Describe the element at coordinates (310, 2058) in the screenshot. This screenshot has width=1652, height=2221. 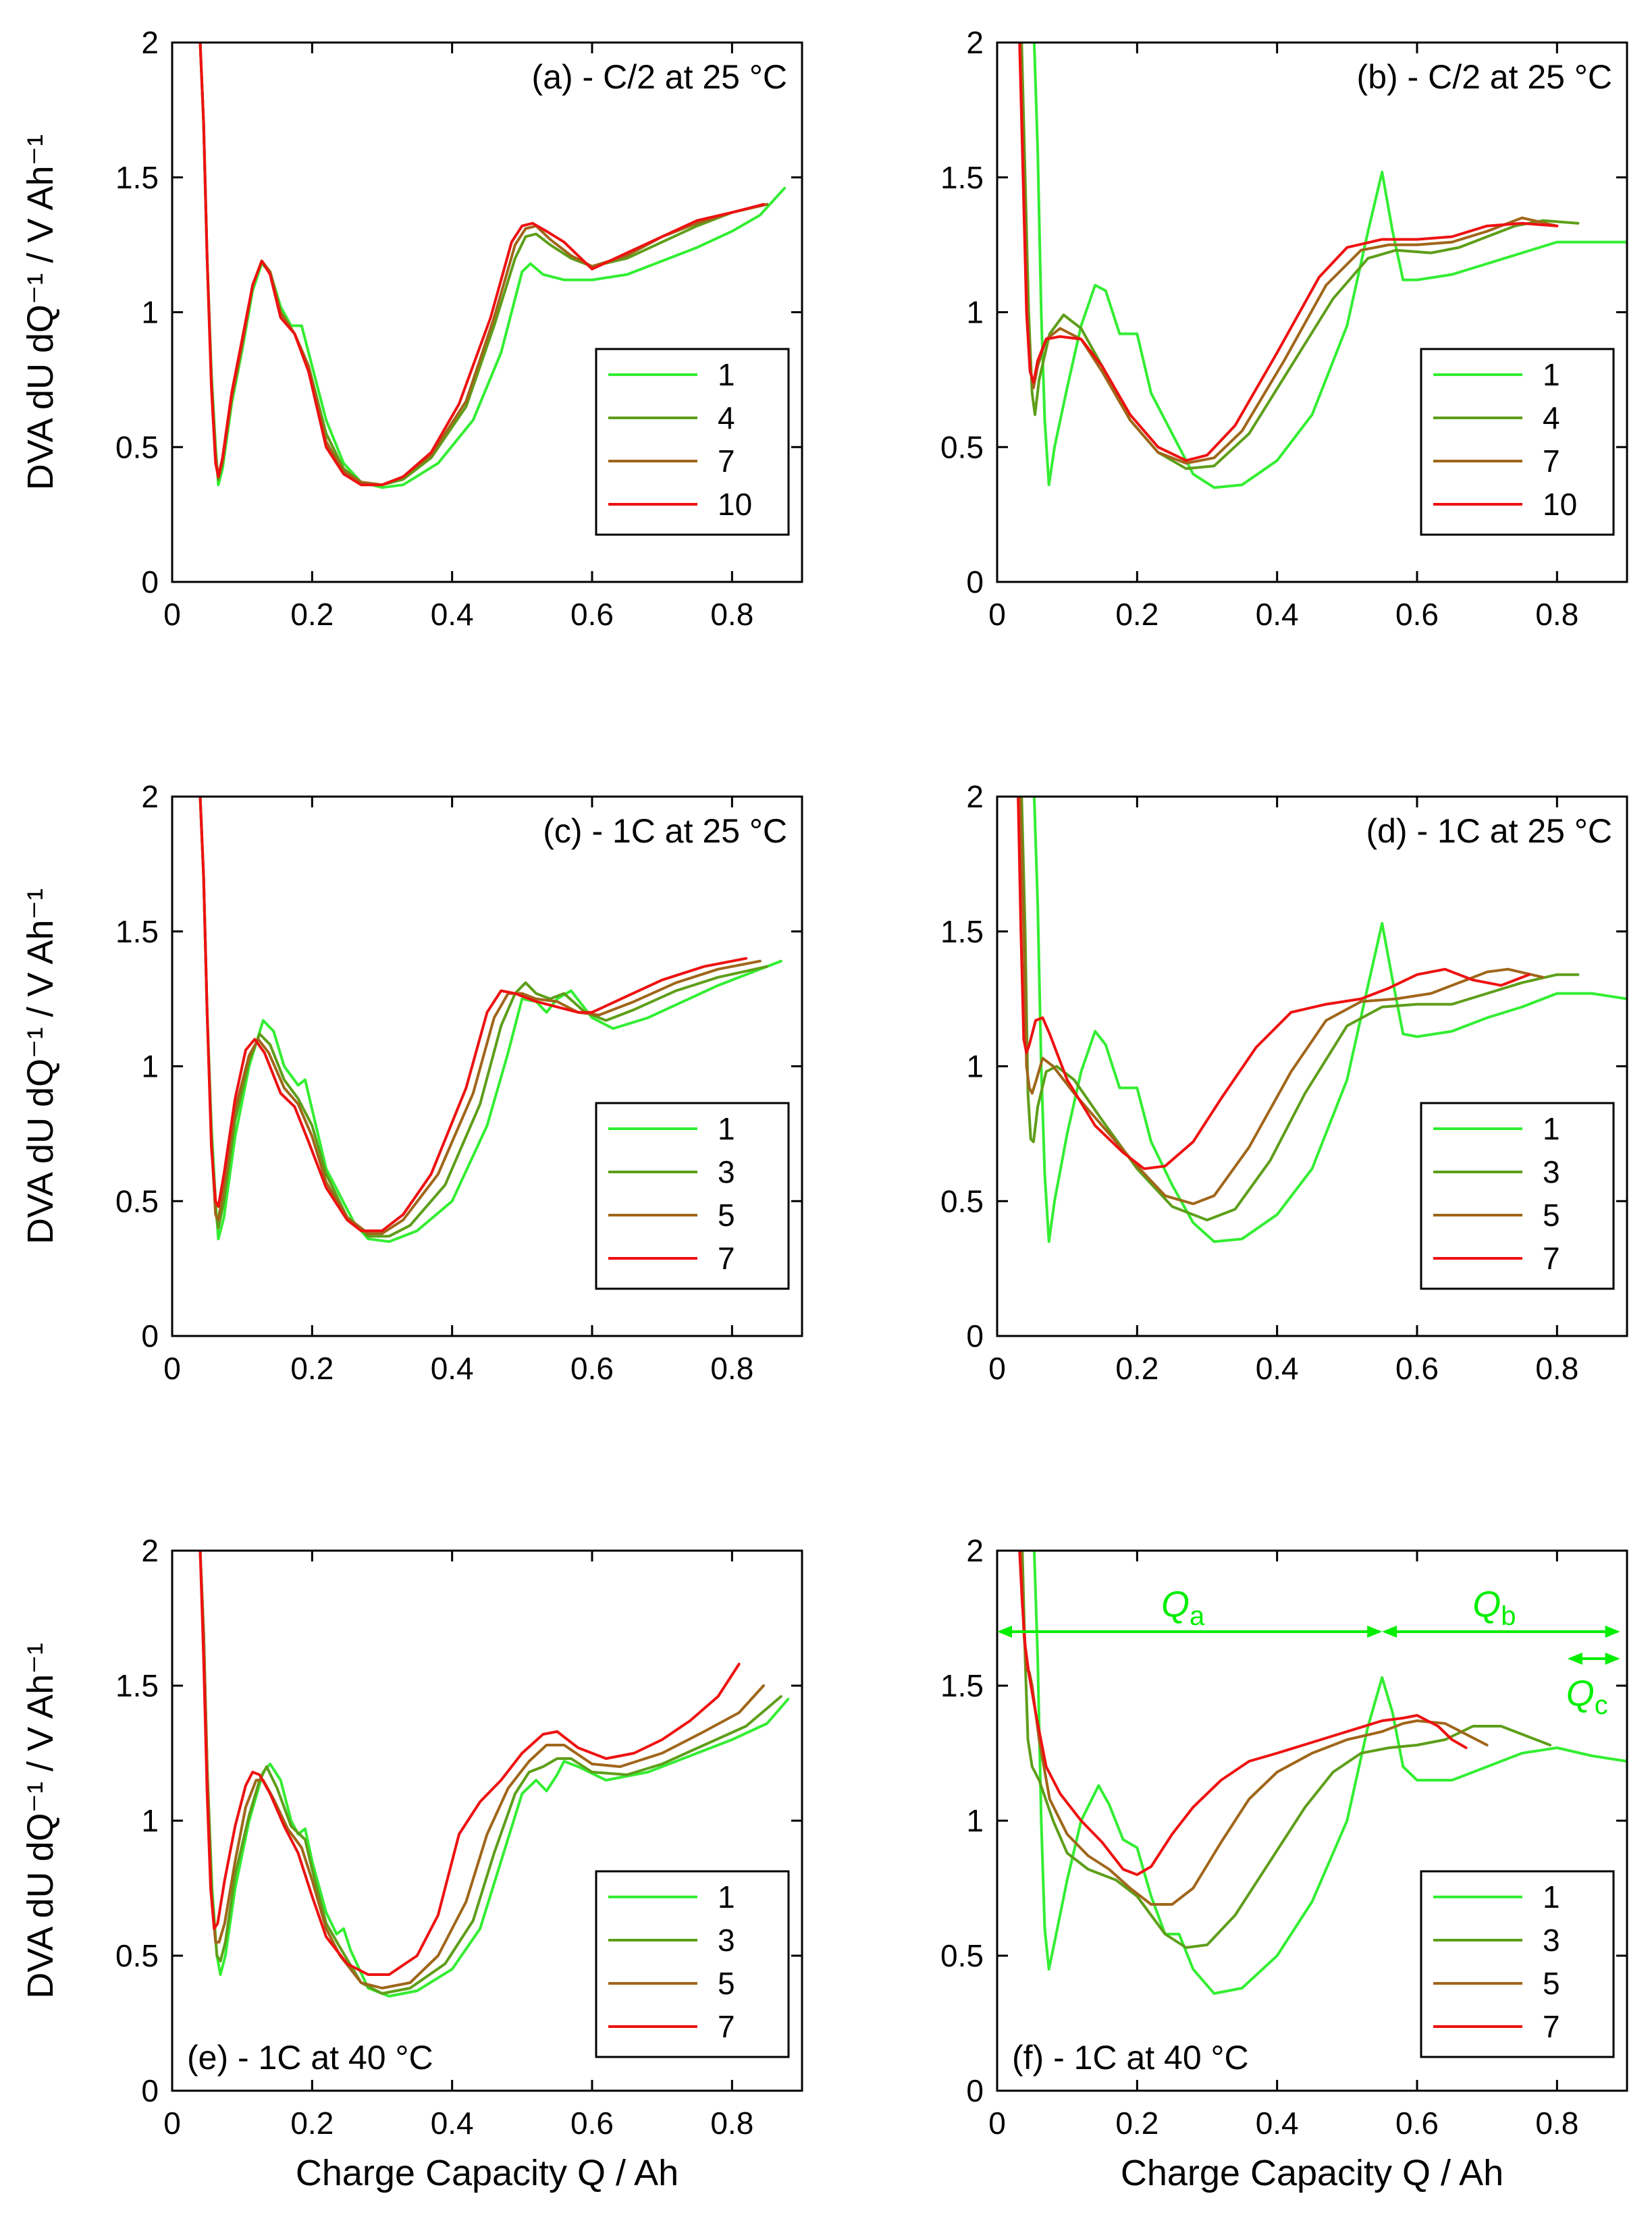
I see `panel-title: (e) - 1C at 40 °C` at that location.